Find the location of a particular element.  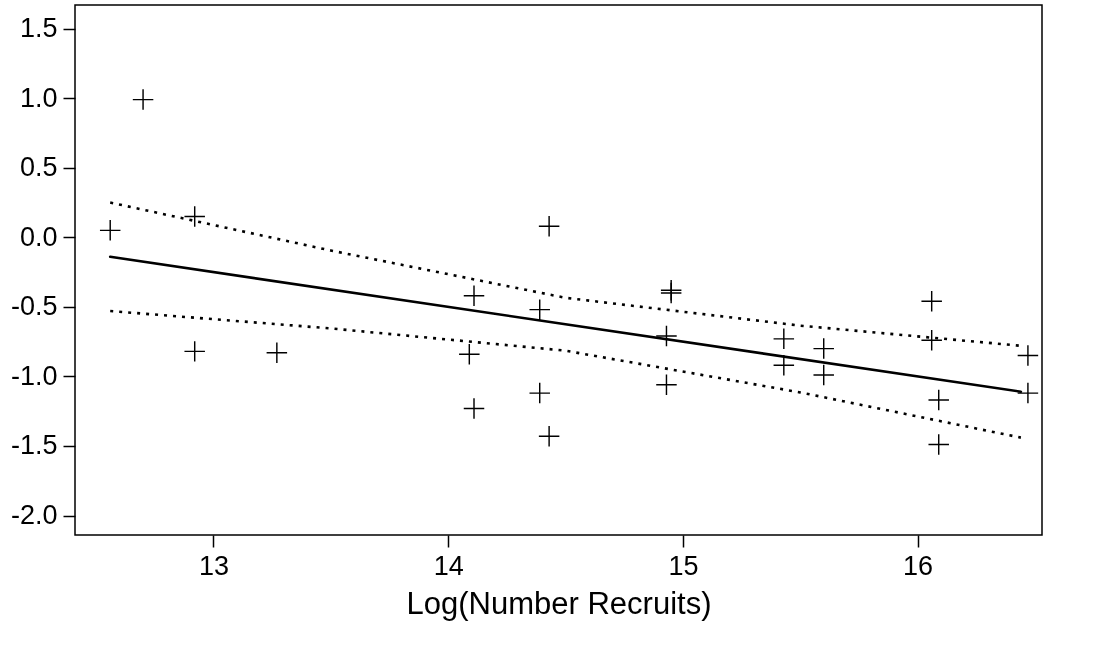

y-tick-label: 0.5 is located at coordinates (38, 167).